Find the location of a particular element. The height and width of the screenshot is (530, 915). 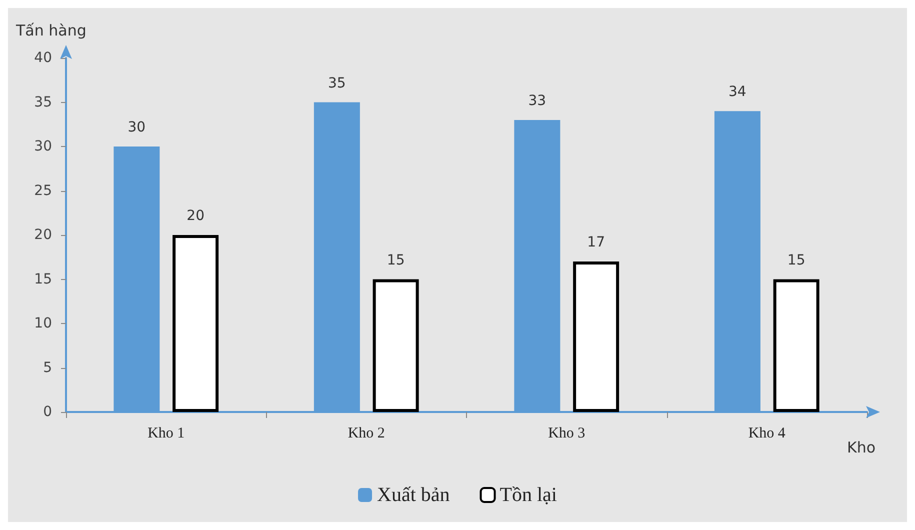

data-label: 17 is located at coordinates (596, 242).